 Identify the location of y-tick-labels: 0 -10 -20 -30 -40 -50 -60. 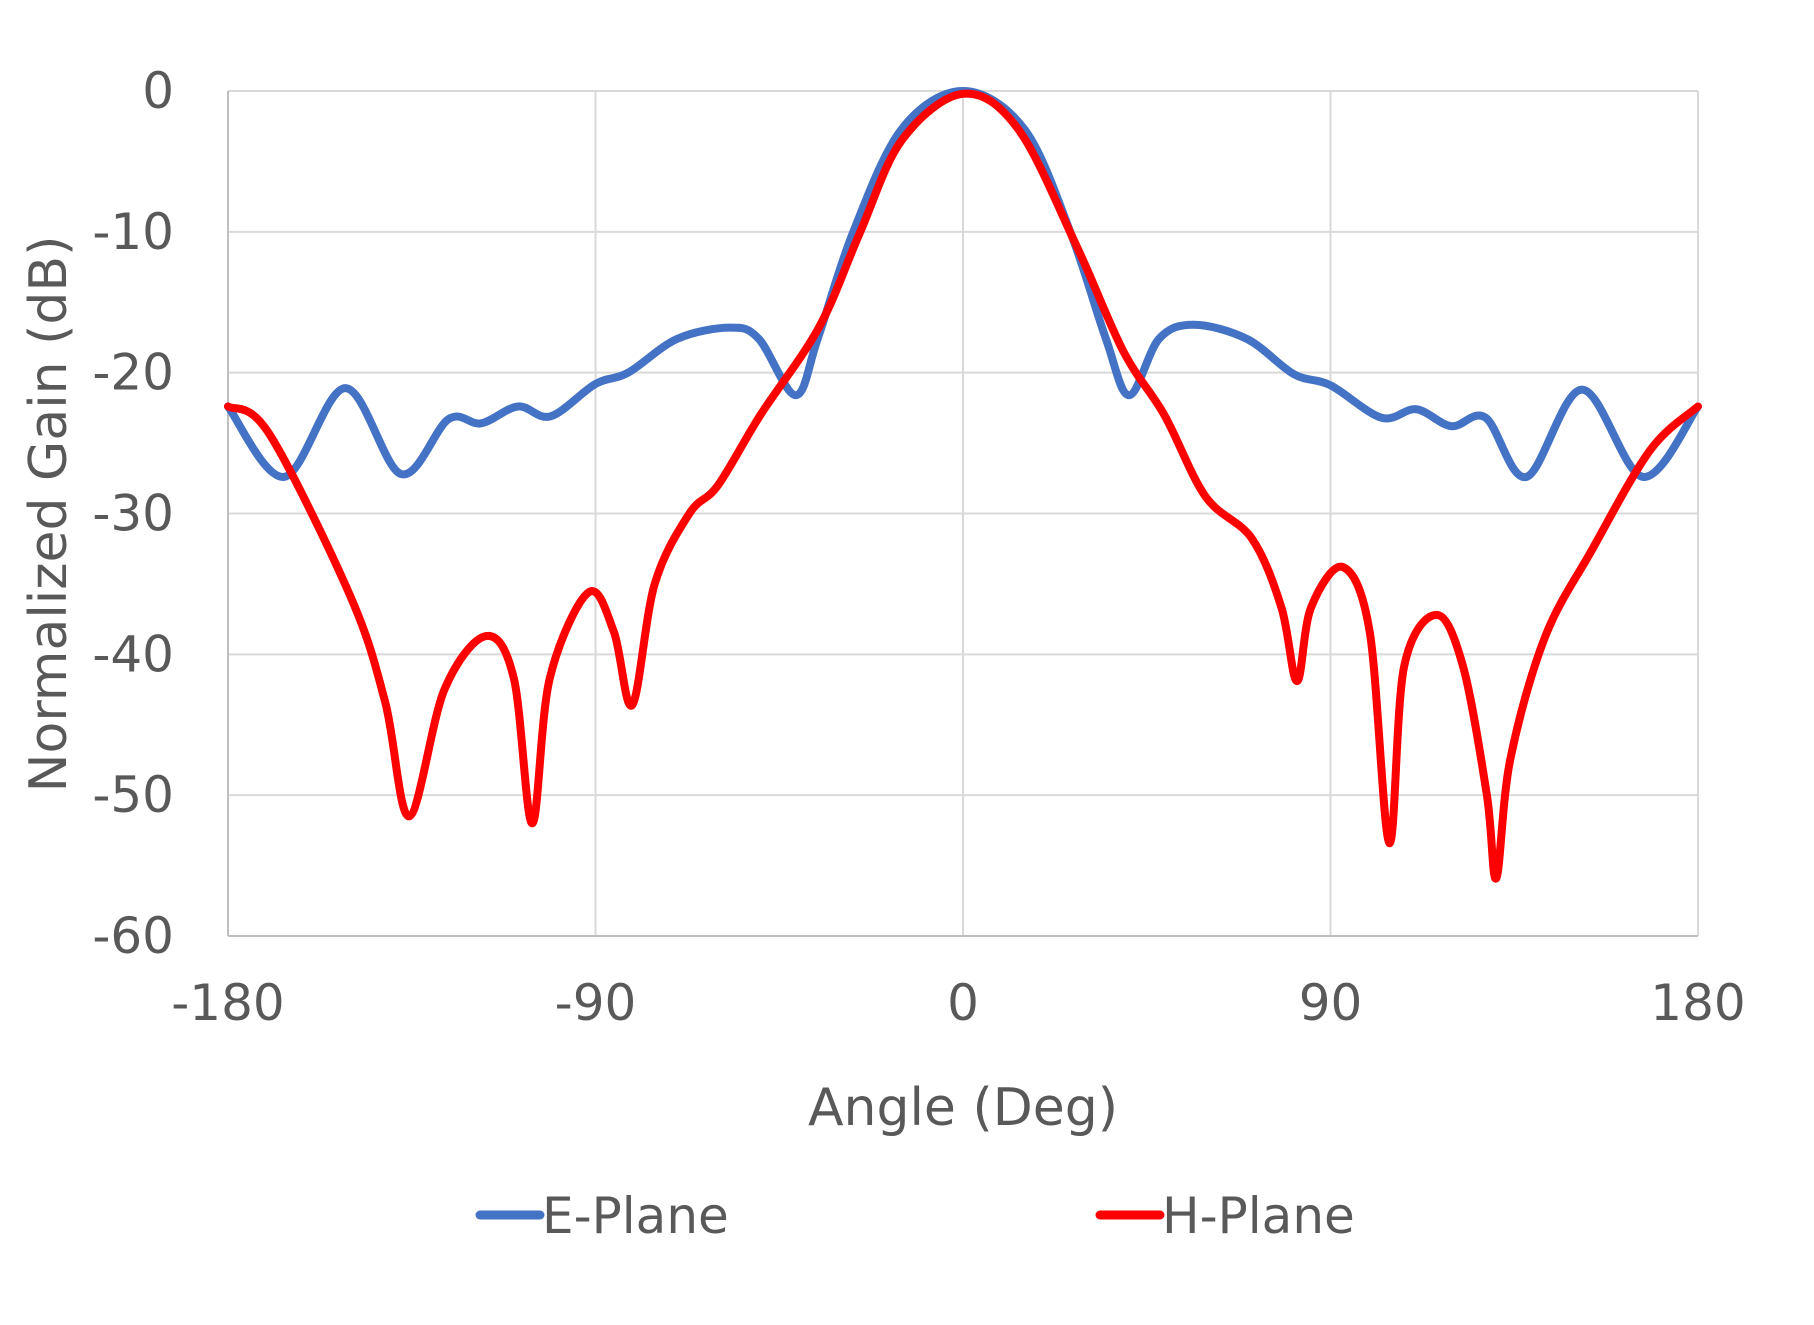
(133, 513).